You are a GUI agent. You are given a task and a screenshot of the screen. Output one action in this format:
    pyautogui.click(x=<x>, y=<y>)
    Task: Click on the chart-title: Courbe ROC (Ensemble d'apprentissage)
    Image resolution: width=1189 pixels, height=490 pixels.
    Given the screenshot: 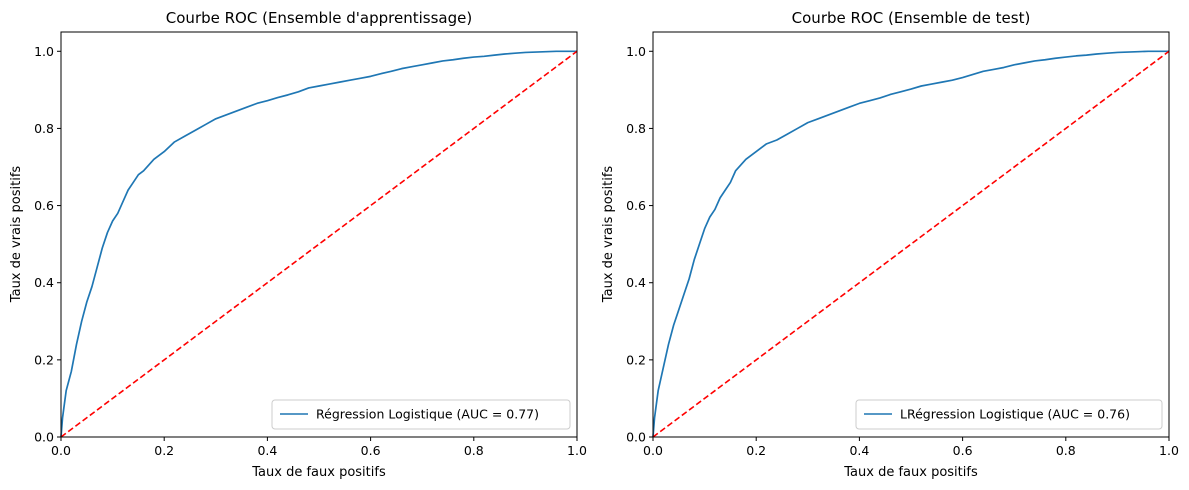 What is the action you would take?
    pyautogui.click(x=319, y=18)
    